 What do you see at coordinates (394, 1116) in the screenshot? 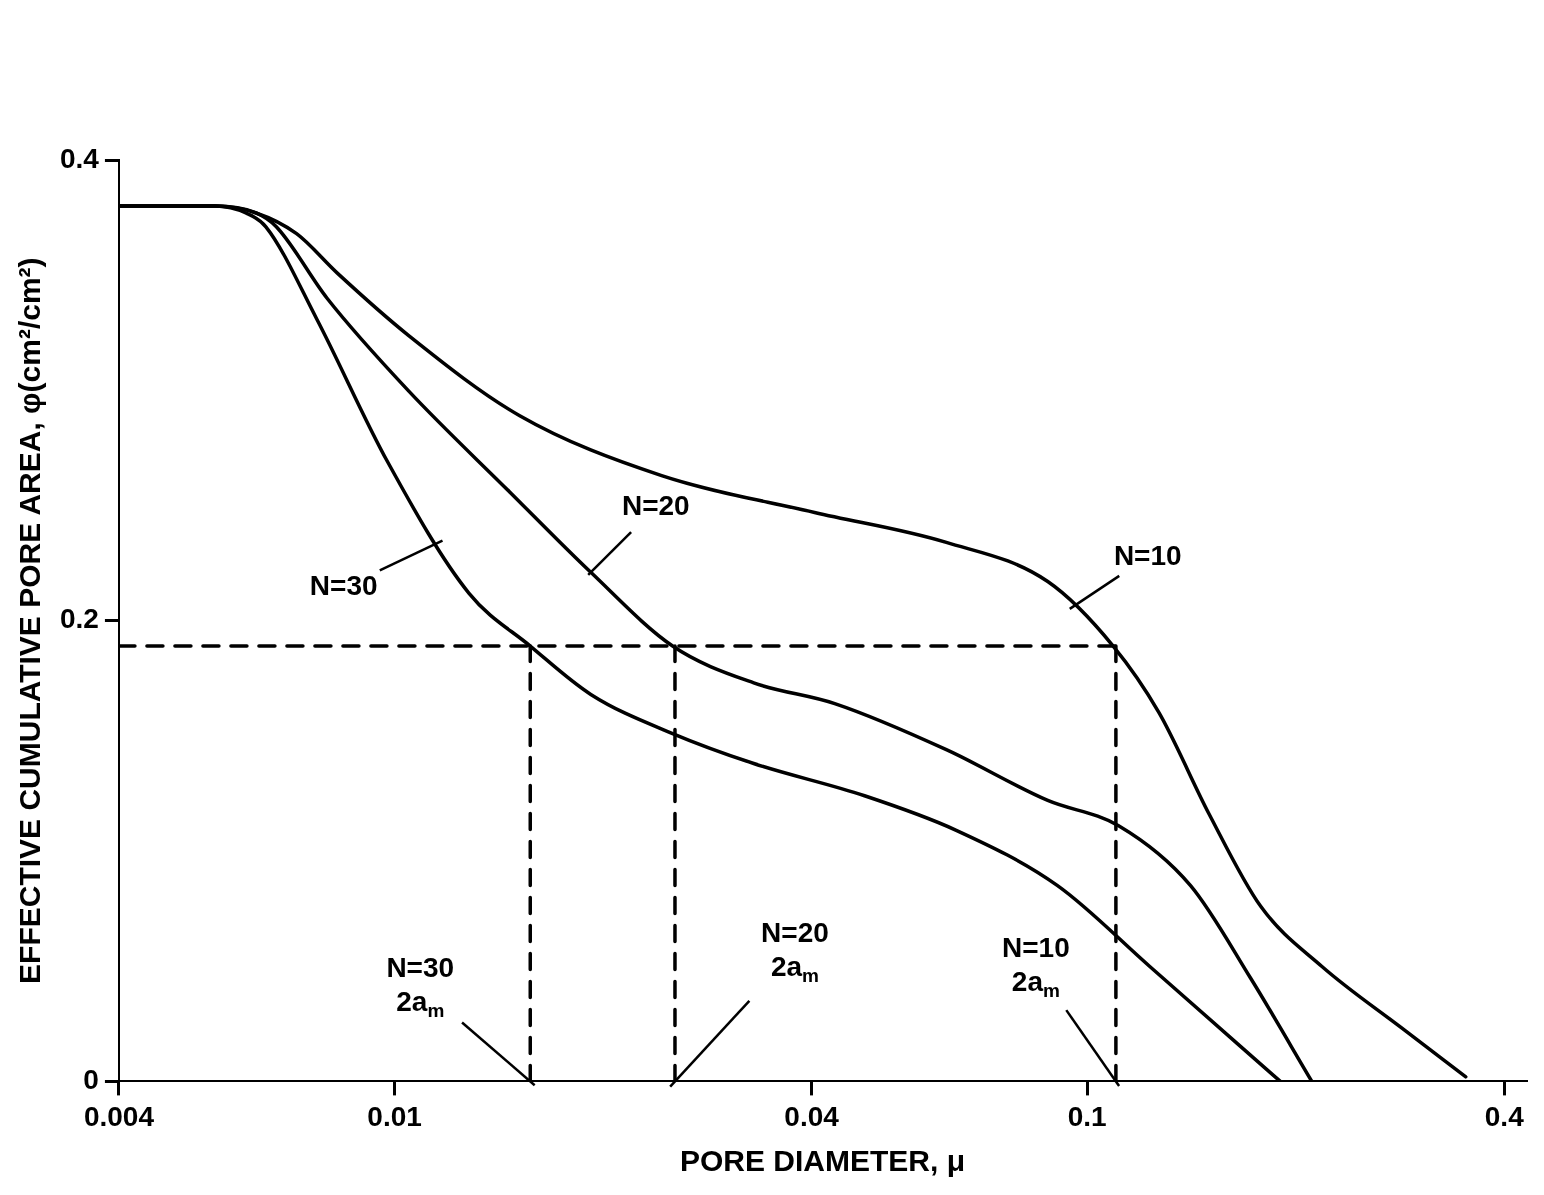
I see `x-tick-label: 0.01` at bounding box center [394, 1116].